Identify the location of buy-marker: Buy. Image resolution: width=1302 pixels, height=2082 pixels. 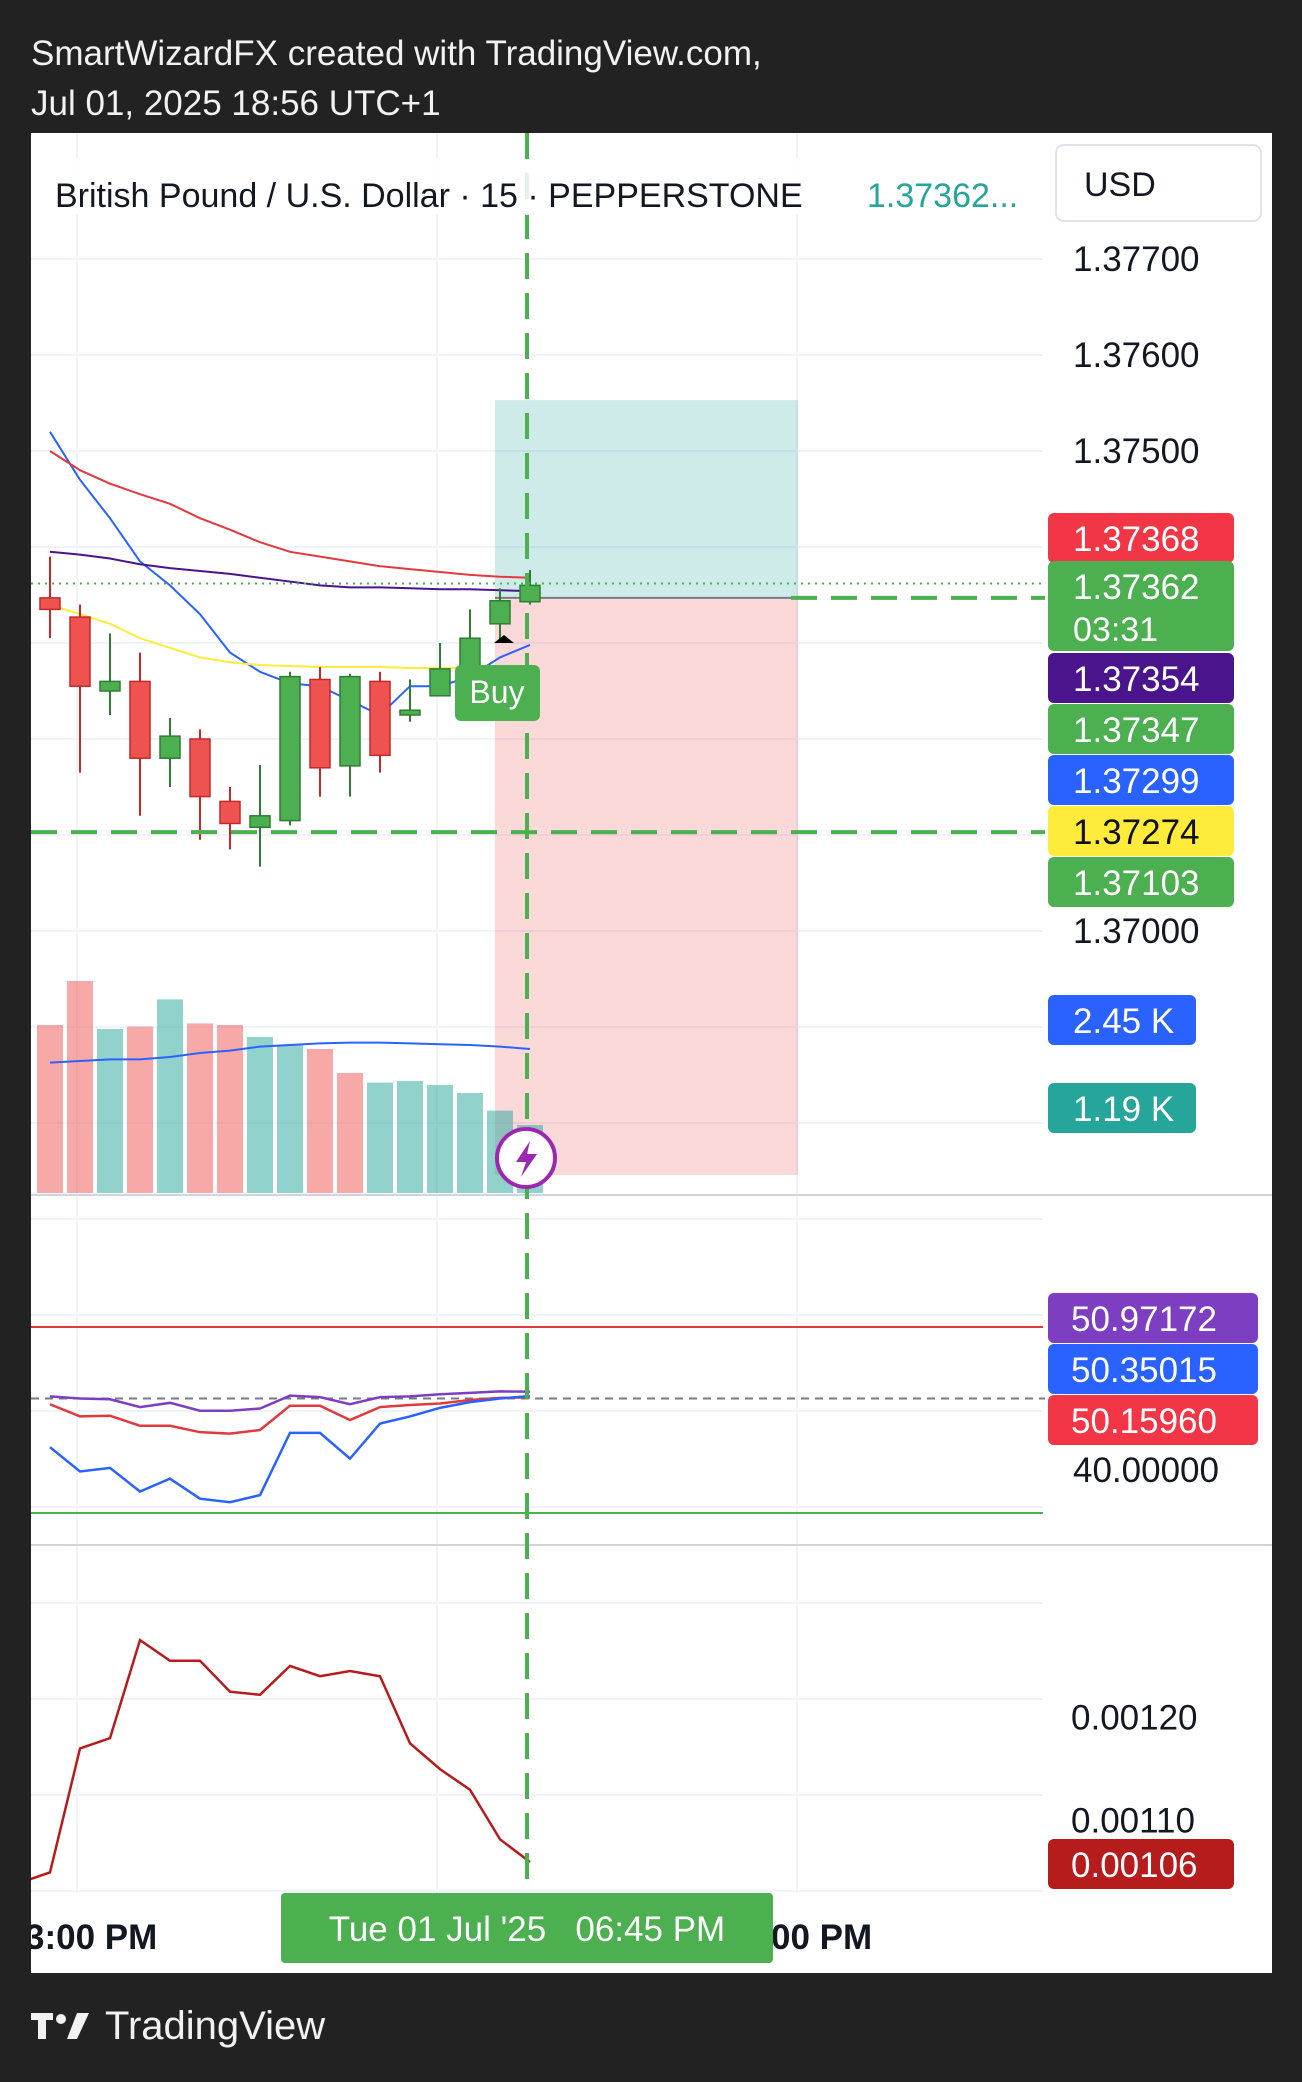
(497, 678).